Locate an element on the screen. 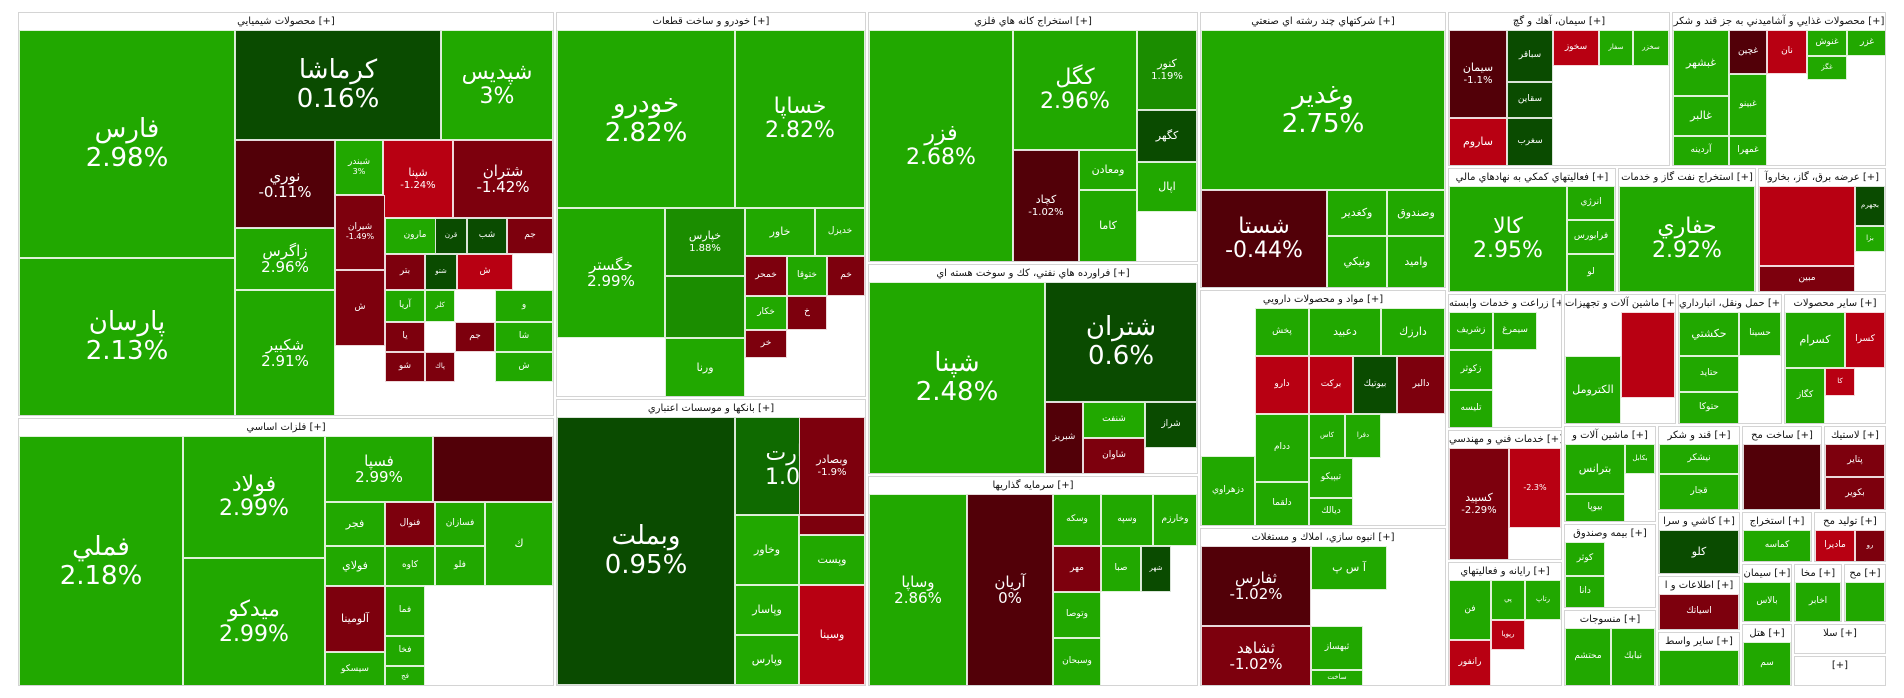 This screenshot has height=698, width=1904. sector-title: سيمان، آهك و گچ [+] is located at coordinates (1559, 21).